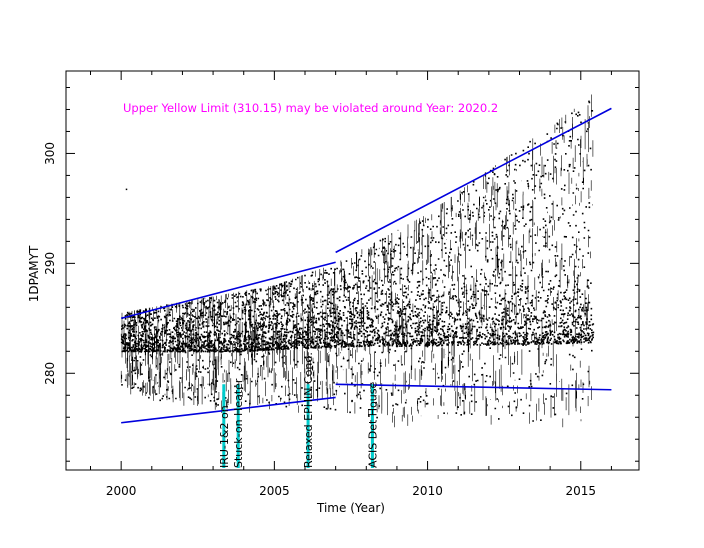  What do you see at coordinates (50, 373) in the screenshot?
I see `y-tick-label: 280` at bounding box center [50, 373].